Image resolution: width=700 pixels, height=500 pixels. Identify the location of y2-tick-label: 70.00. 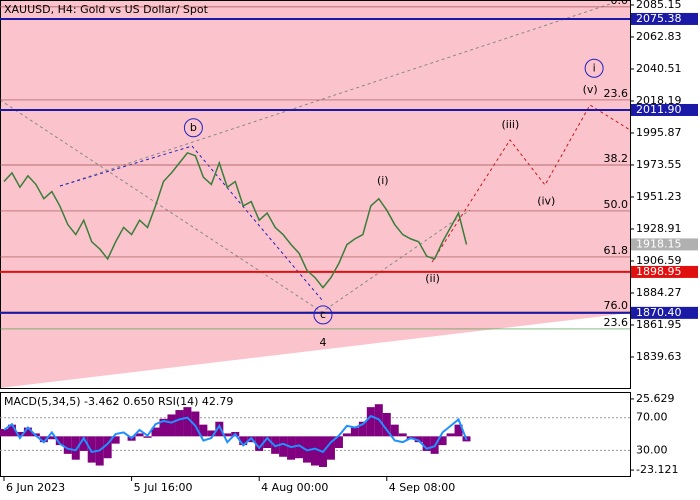
(652, 417).